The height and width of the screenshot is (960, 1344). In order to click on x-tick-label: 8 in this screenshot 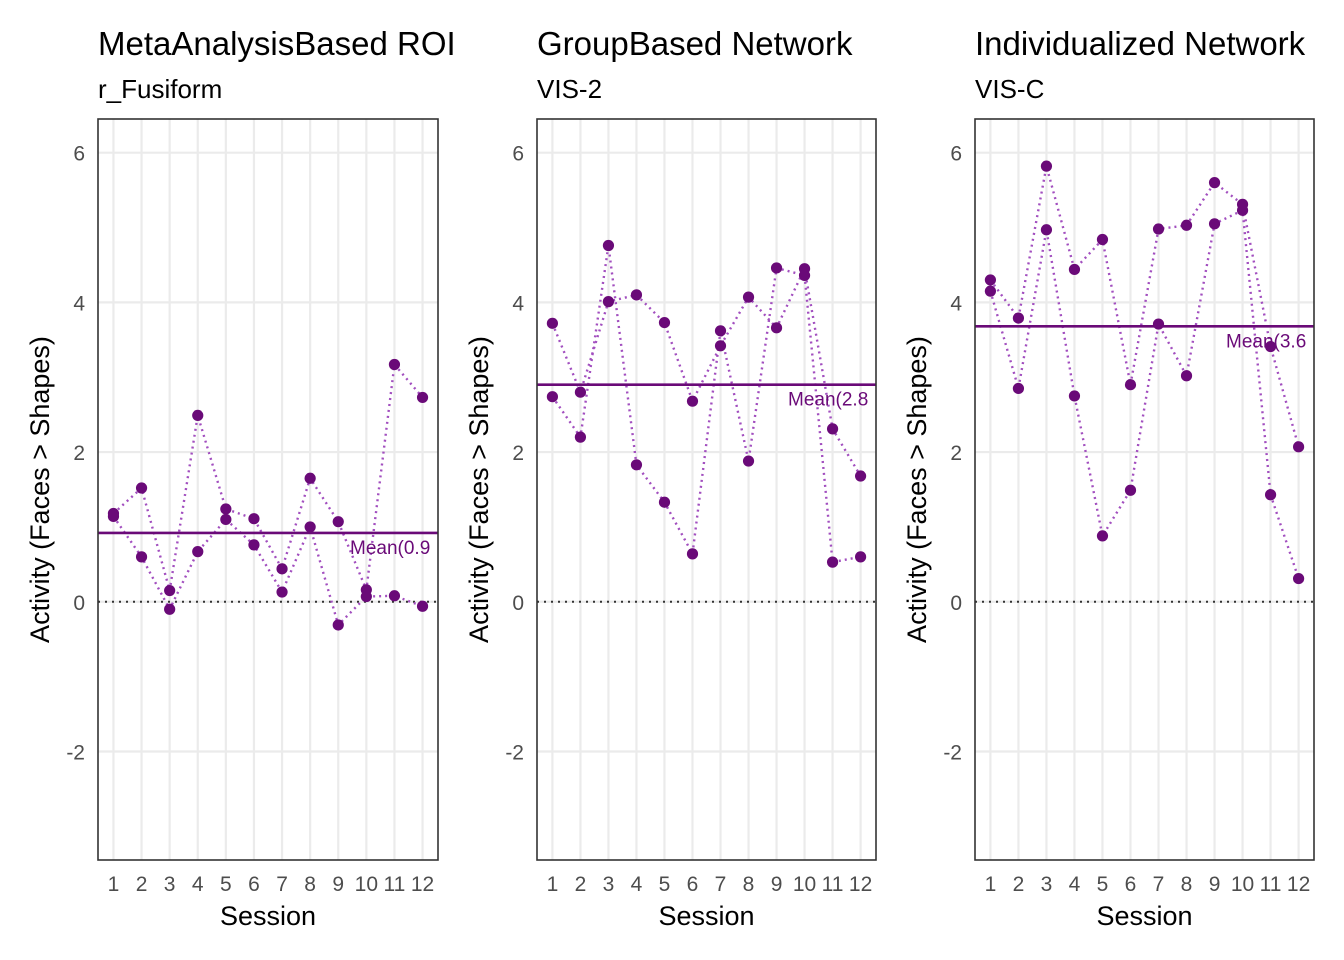, I will do `click(1187, 884)`.